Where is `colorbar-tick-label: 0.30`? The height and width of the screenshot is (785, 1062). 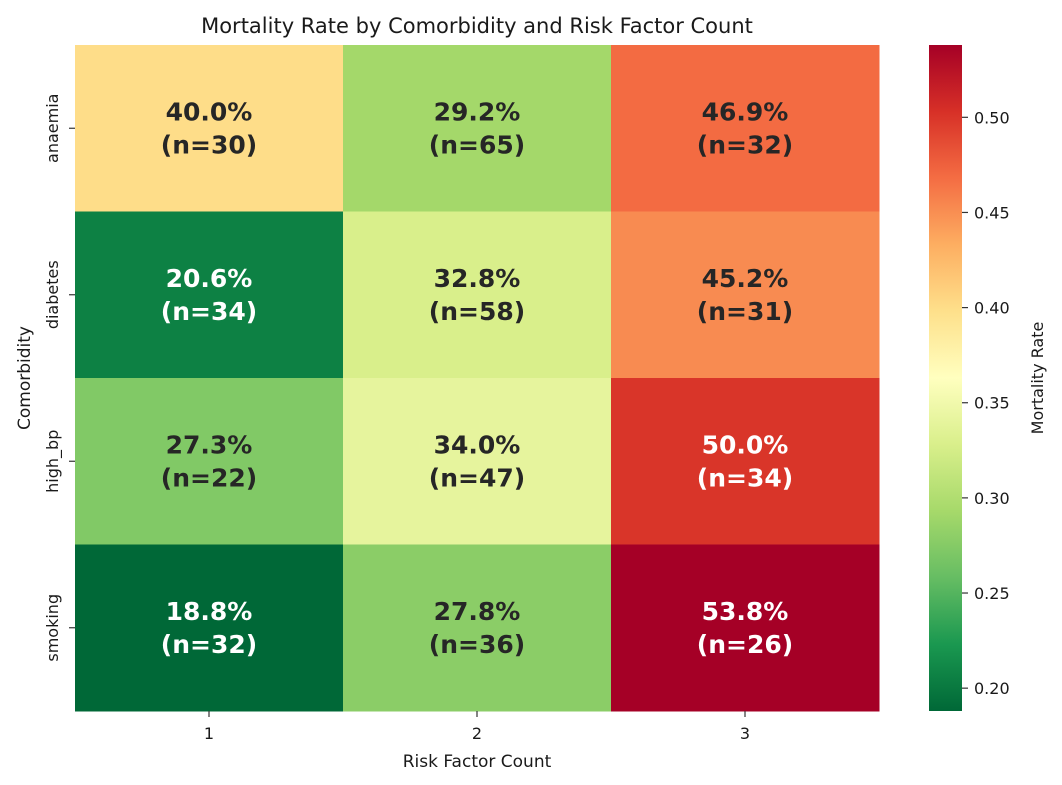
colorbar-tick-label: 0.30 is located at coordinates (992, 498).